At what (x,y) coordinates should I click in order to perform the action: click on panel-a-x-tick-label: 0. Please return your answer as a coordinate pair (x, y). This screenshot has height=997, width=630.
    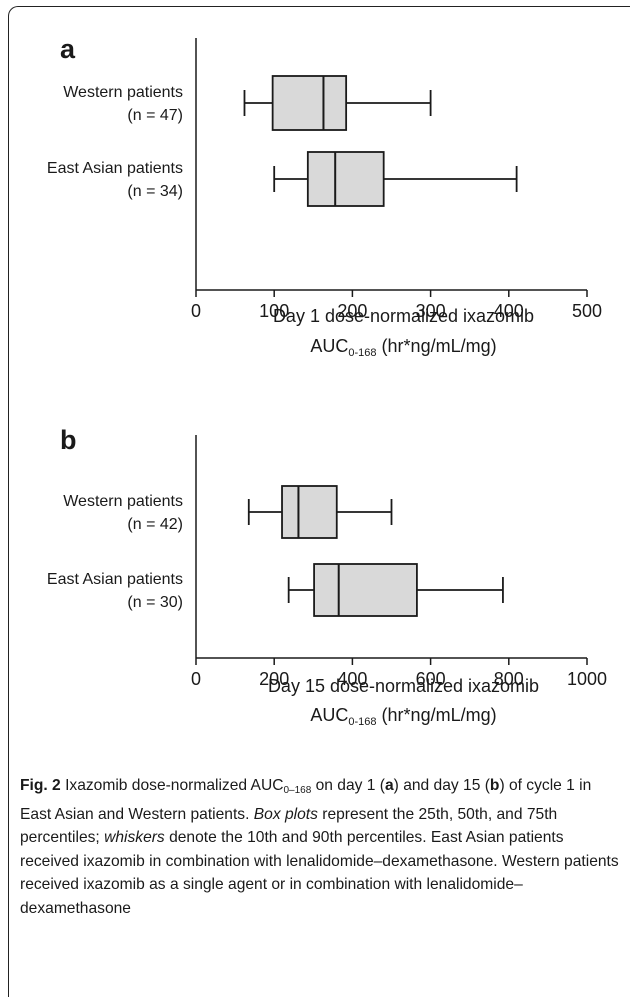
    Looking at the image, I should click on (196, 311).